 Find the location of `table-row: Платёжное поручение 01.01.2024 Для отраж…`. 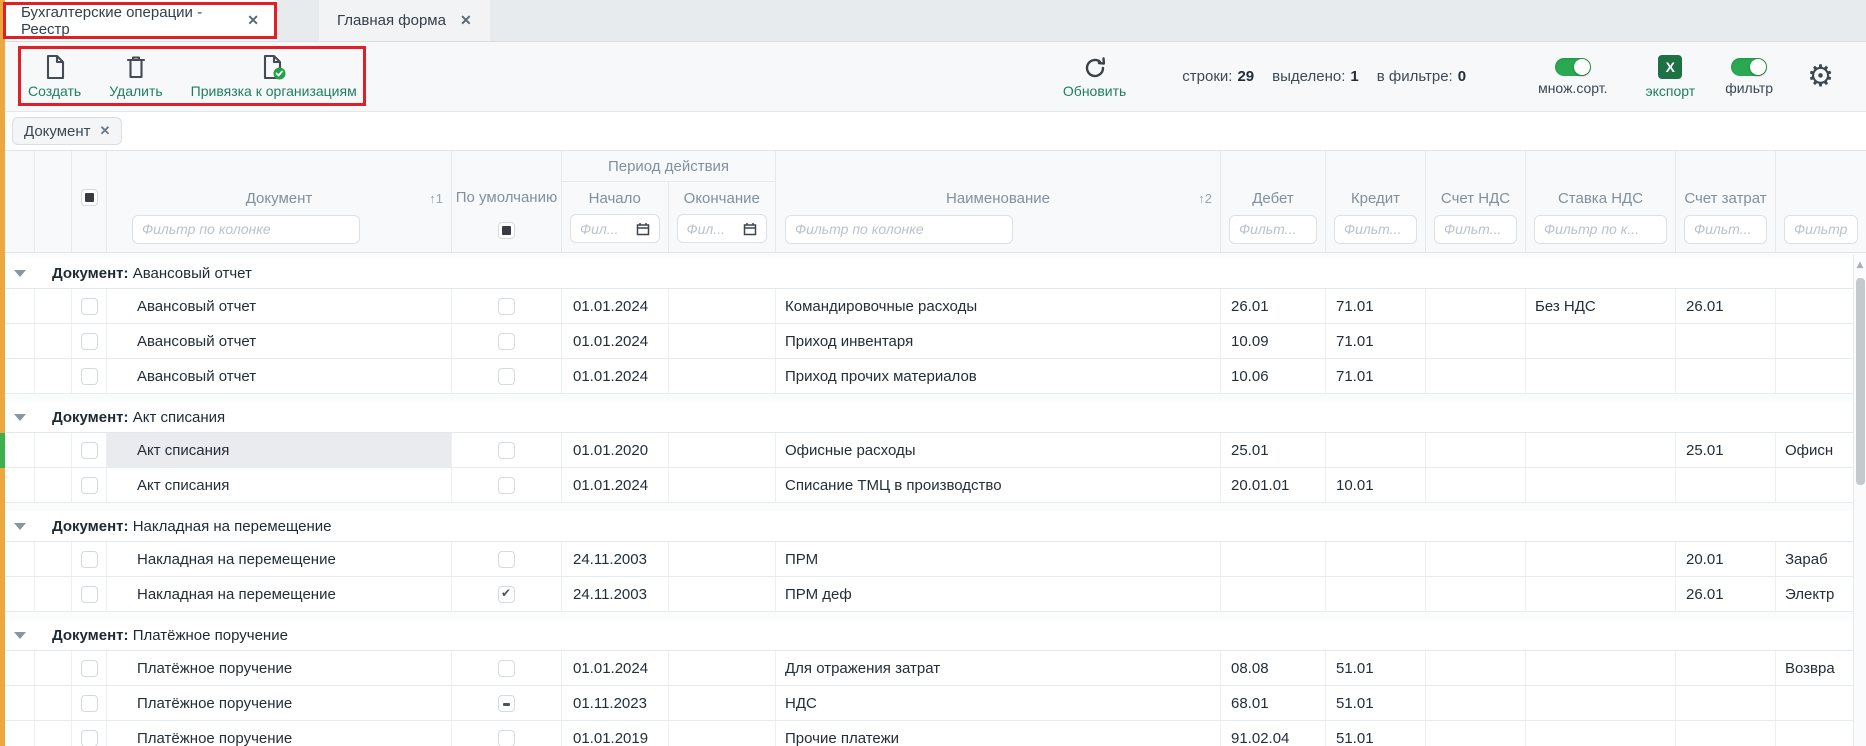

table-row: Платёжное поручение 01.01.2024 Для отраж… is located at coordinates (935, 668).